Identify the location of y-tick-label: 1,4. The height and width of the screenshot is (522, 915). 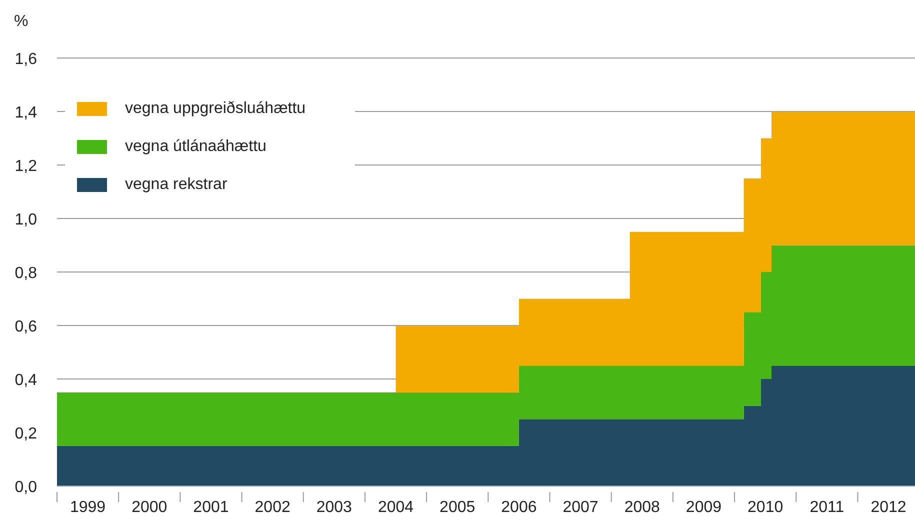
(26, 113).